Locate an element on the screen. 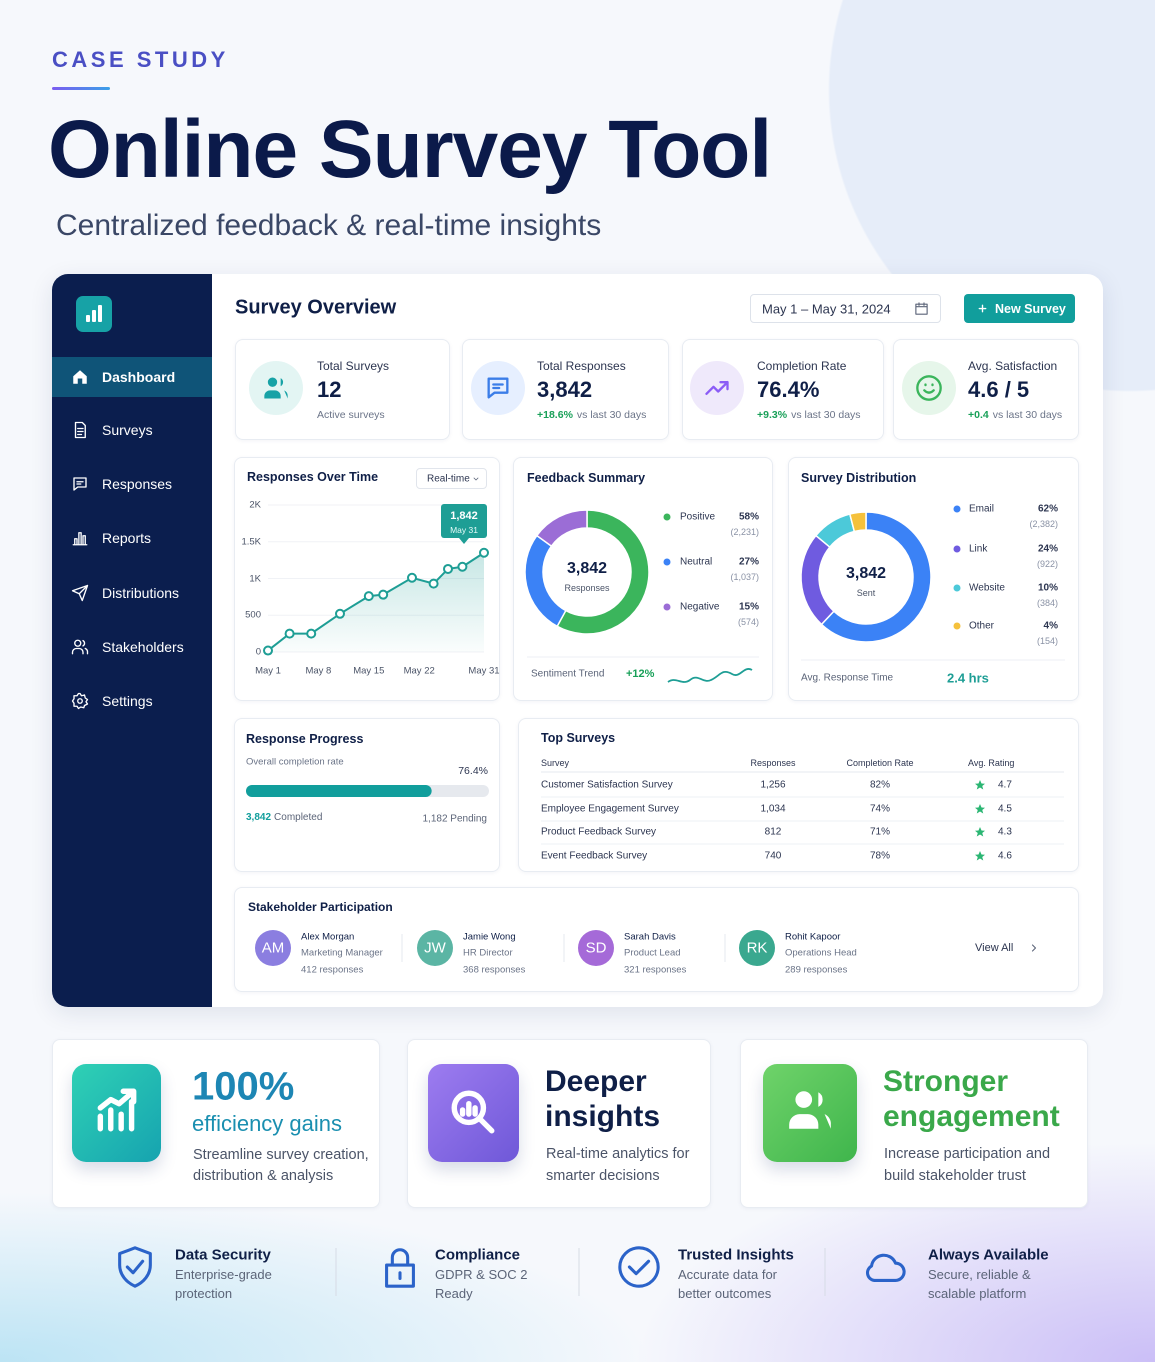  nav-item: Settings is located at coordinates (127, 701).